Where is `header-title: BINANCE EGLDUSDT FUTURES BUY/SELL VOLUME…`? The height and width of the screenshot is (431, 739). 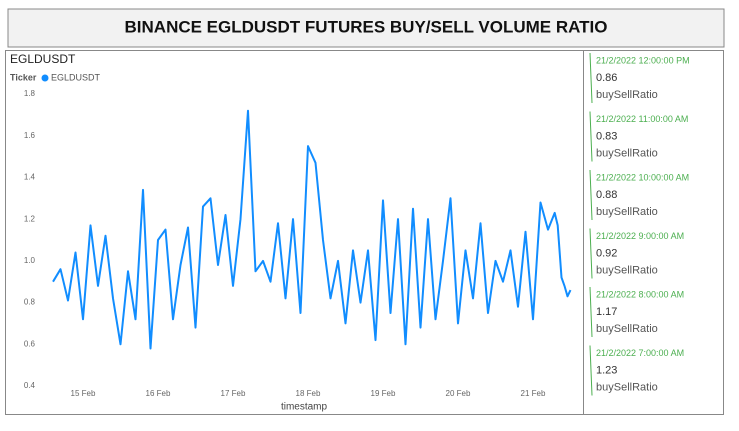 header-title: BINANCE EGLDUSDT FUTURES BUY/SELL VOLUME… is located at coordinates (366, 26).